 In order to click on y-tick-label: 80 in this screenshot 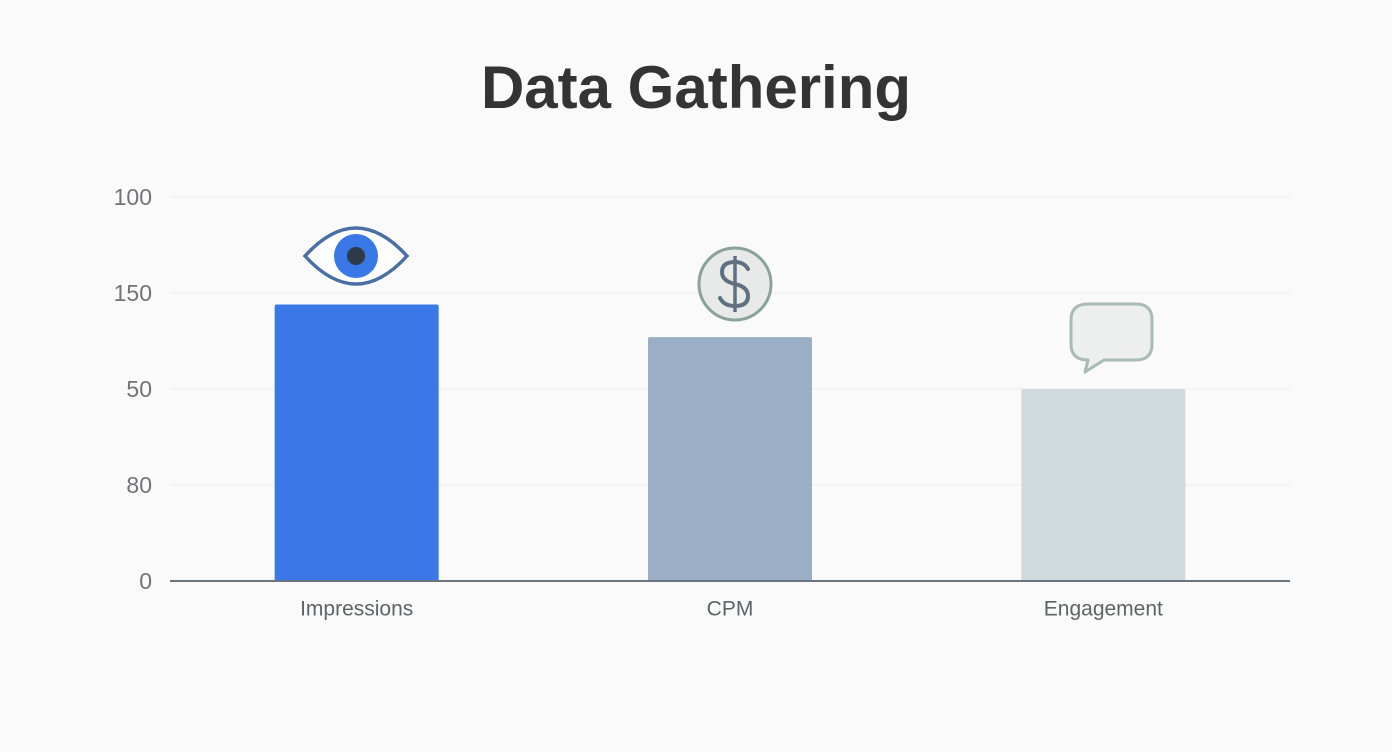, I will do `click(139, 485)`.